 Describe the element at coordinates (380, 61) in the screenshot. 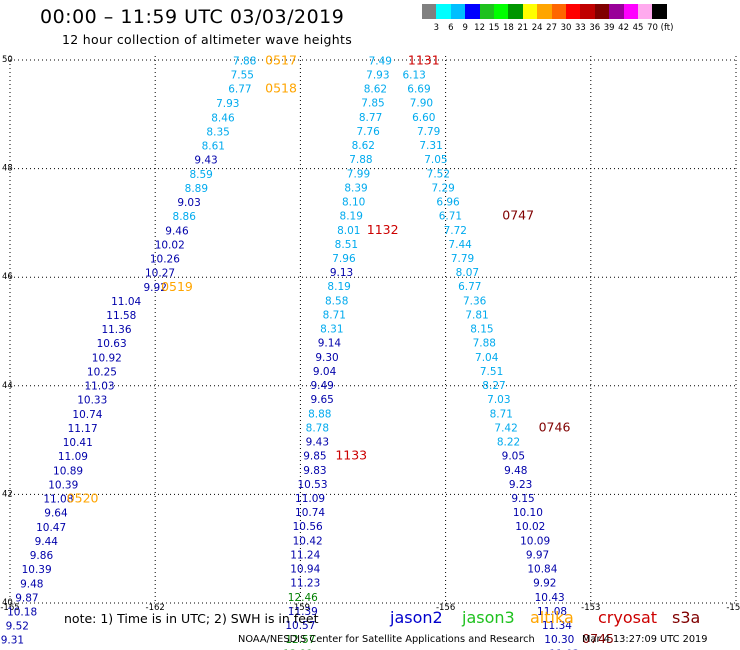

I see `wave-height-value: 7.49` at that location.